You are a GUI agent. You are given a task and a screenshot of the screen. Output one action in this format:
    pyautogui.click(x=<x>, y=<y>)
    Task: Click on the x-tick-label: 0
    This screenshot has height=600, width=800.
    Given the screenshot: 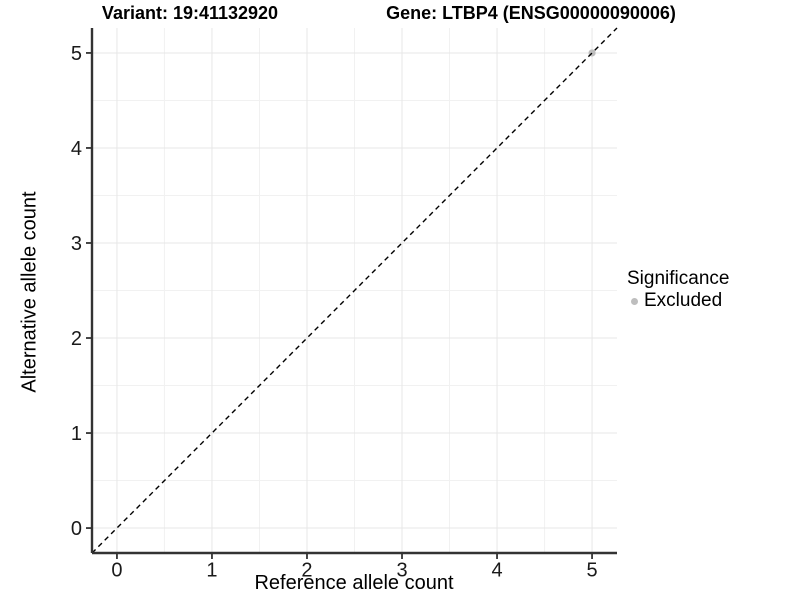 What is the action you would take?
    pyautogui.click(x=116, y=571)
    